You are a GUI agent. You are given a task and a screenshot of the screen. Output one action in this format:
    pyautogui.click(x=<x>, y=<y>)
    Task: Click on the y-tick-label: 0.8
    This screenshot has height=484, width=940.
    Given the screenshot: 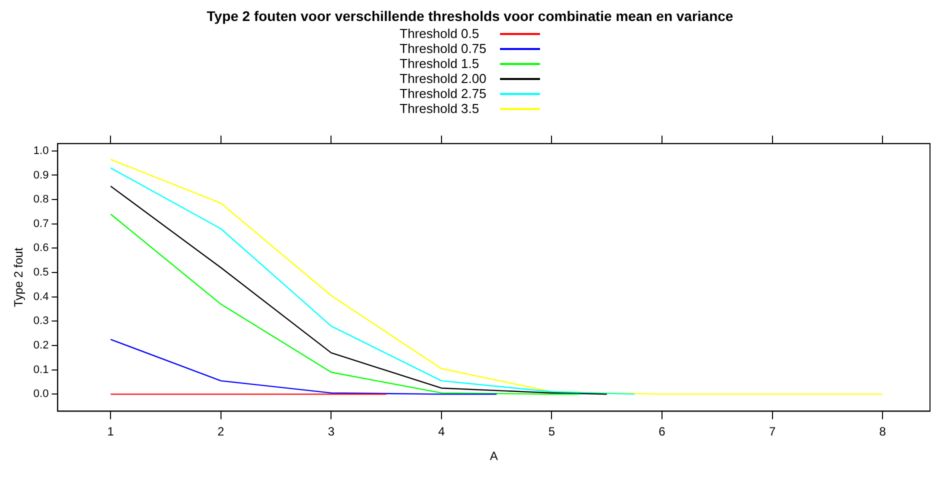 What is the action you would take?
    pyautogui.click(x=41, y=200)
    